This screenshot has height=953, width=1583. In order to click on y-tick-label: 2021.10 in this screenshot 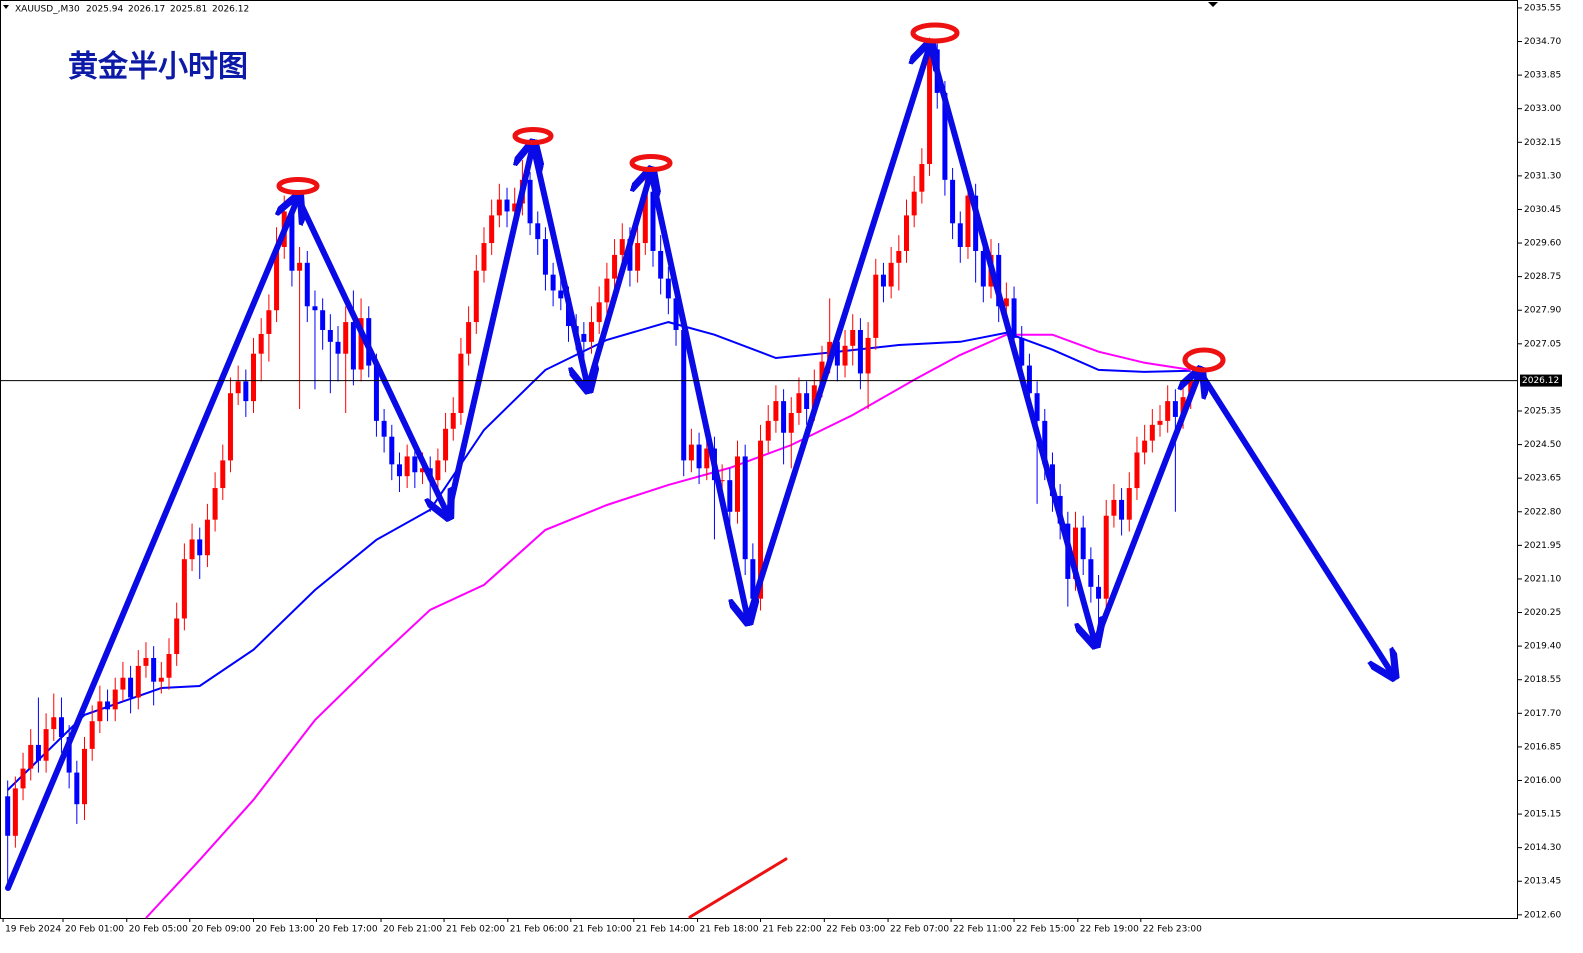, I will do `click(1542, 579)`.